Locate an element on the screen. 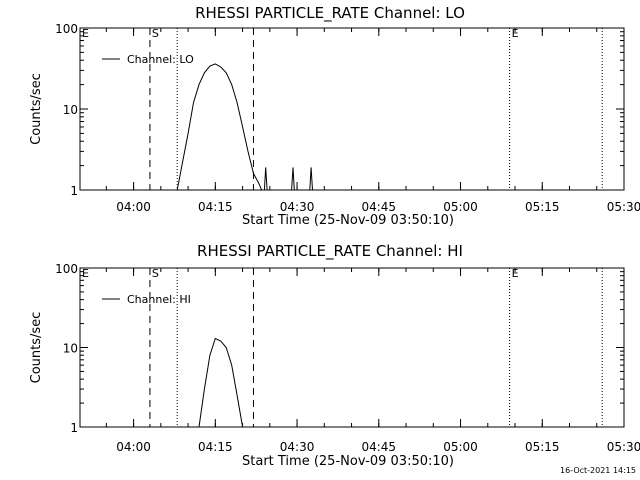  chart-title: RHESSI PARTICLE_RATE Channel: LO is located at coordinates (330, 13).